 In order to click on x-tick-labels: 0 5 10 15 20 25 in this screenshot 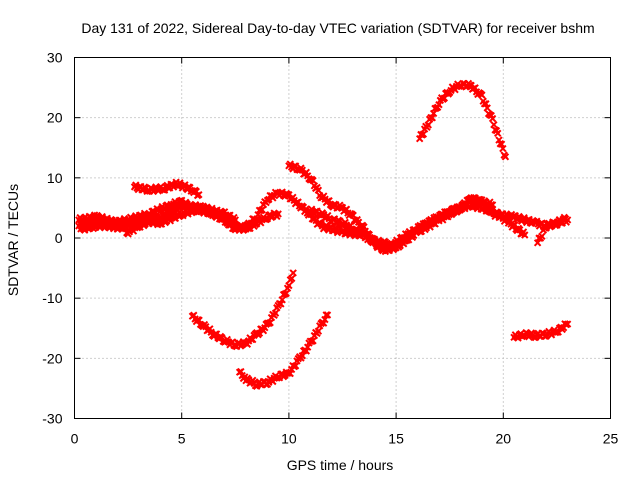, I will do `click(345, 439)`.